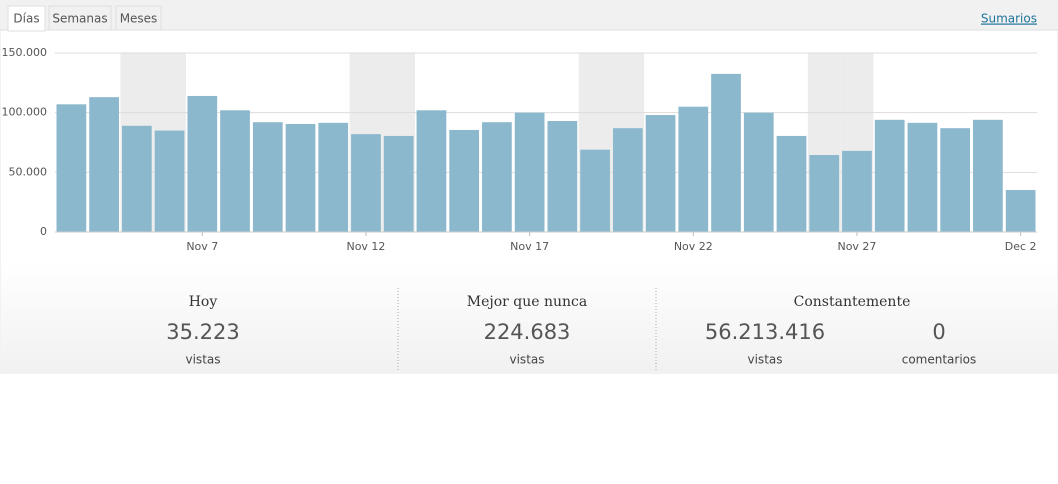 The image size is (1058, 484). I want to click on tab-bar, so click(529, 15).